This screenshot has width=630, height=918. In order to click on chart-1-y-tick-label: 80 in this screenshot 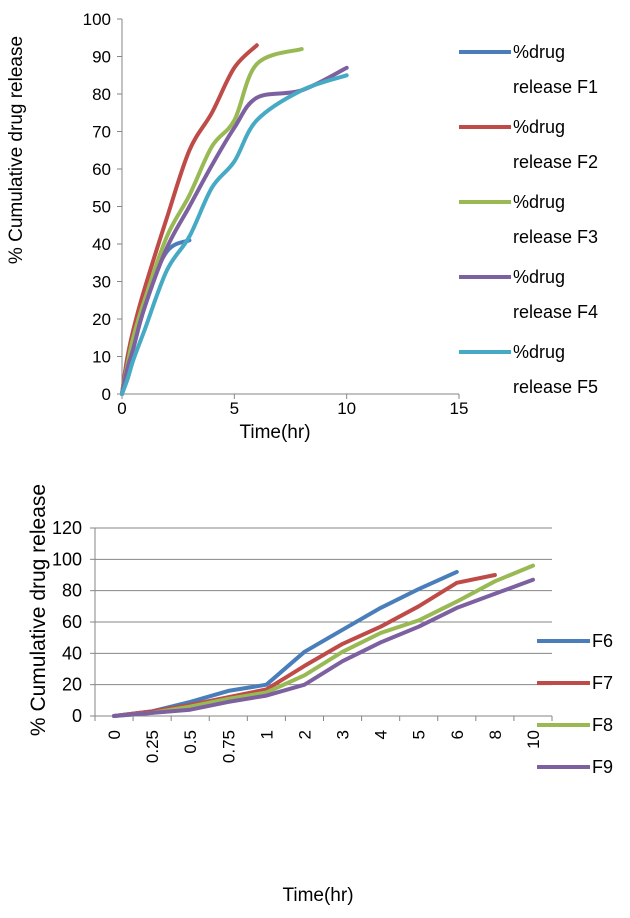, I will do `click(101, 94)`.